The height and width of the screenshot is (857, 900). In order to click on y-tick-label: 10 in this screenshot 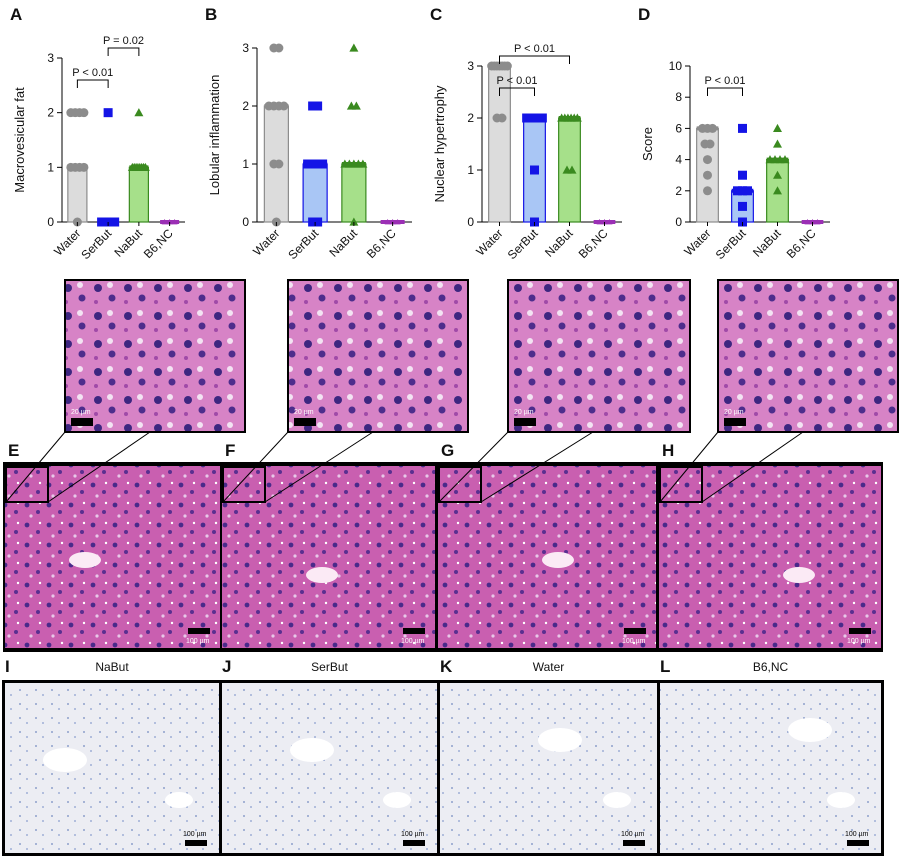, I will do `click(676, 66)`.